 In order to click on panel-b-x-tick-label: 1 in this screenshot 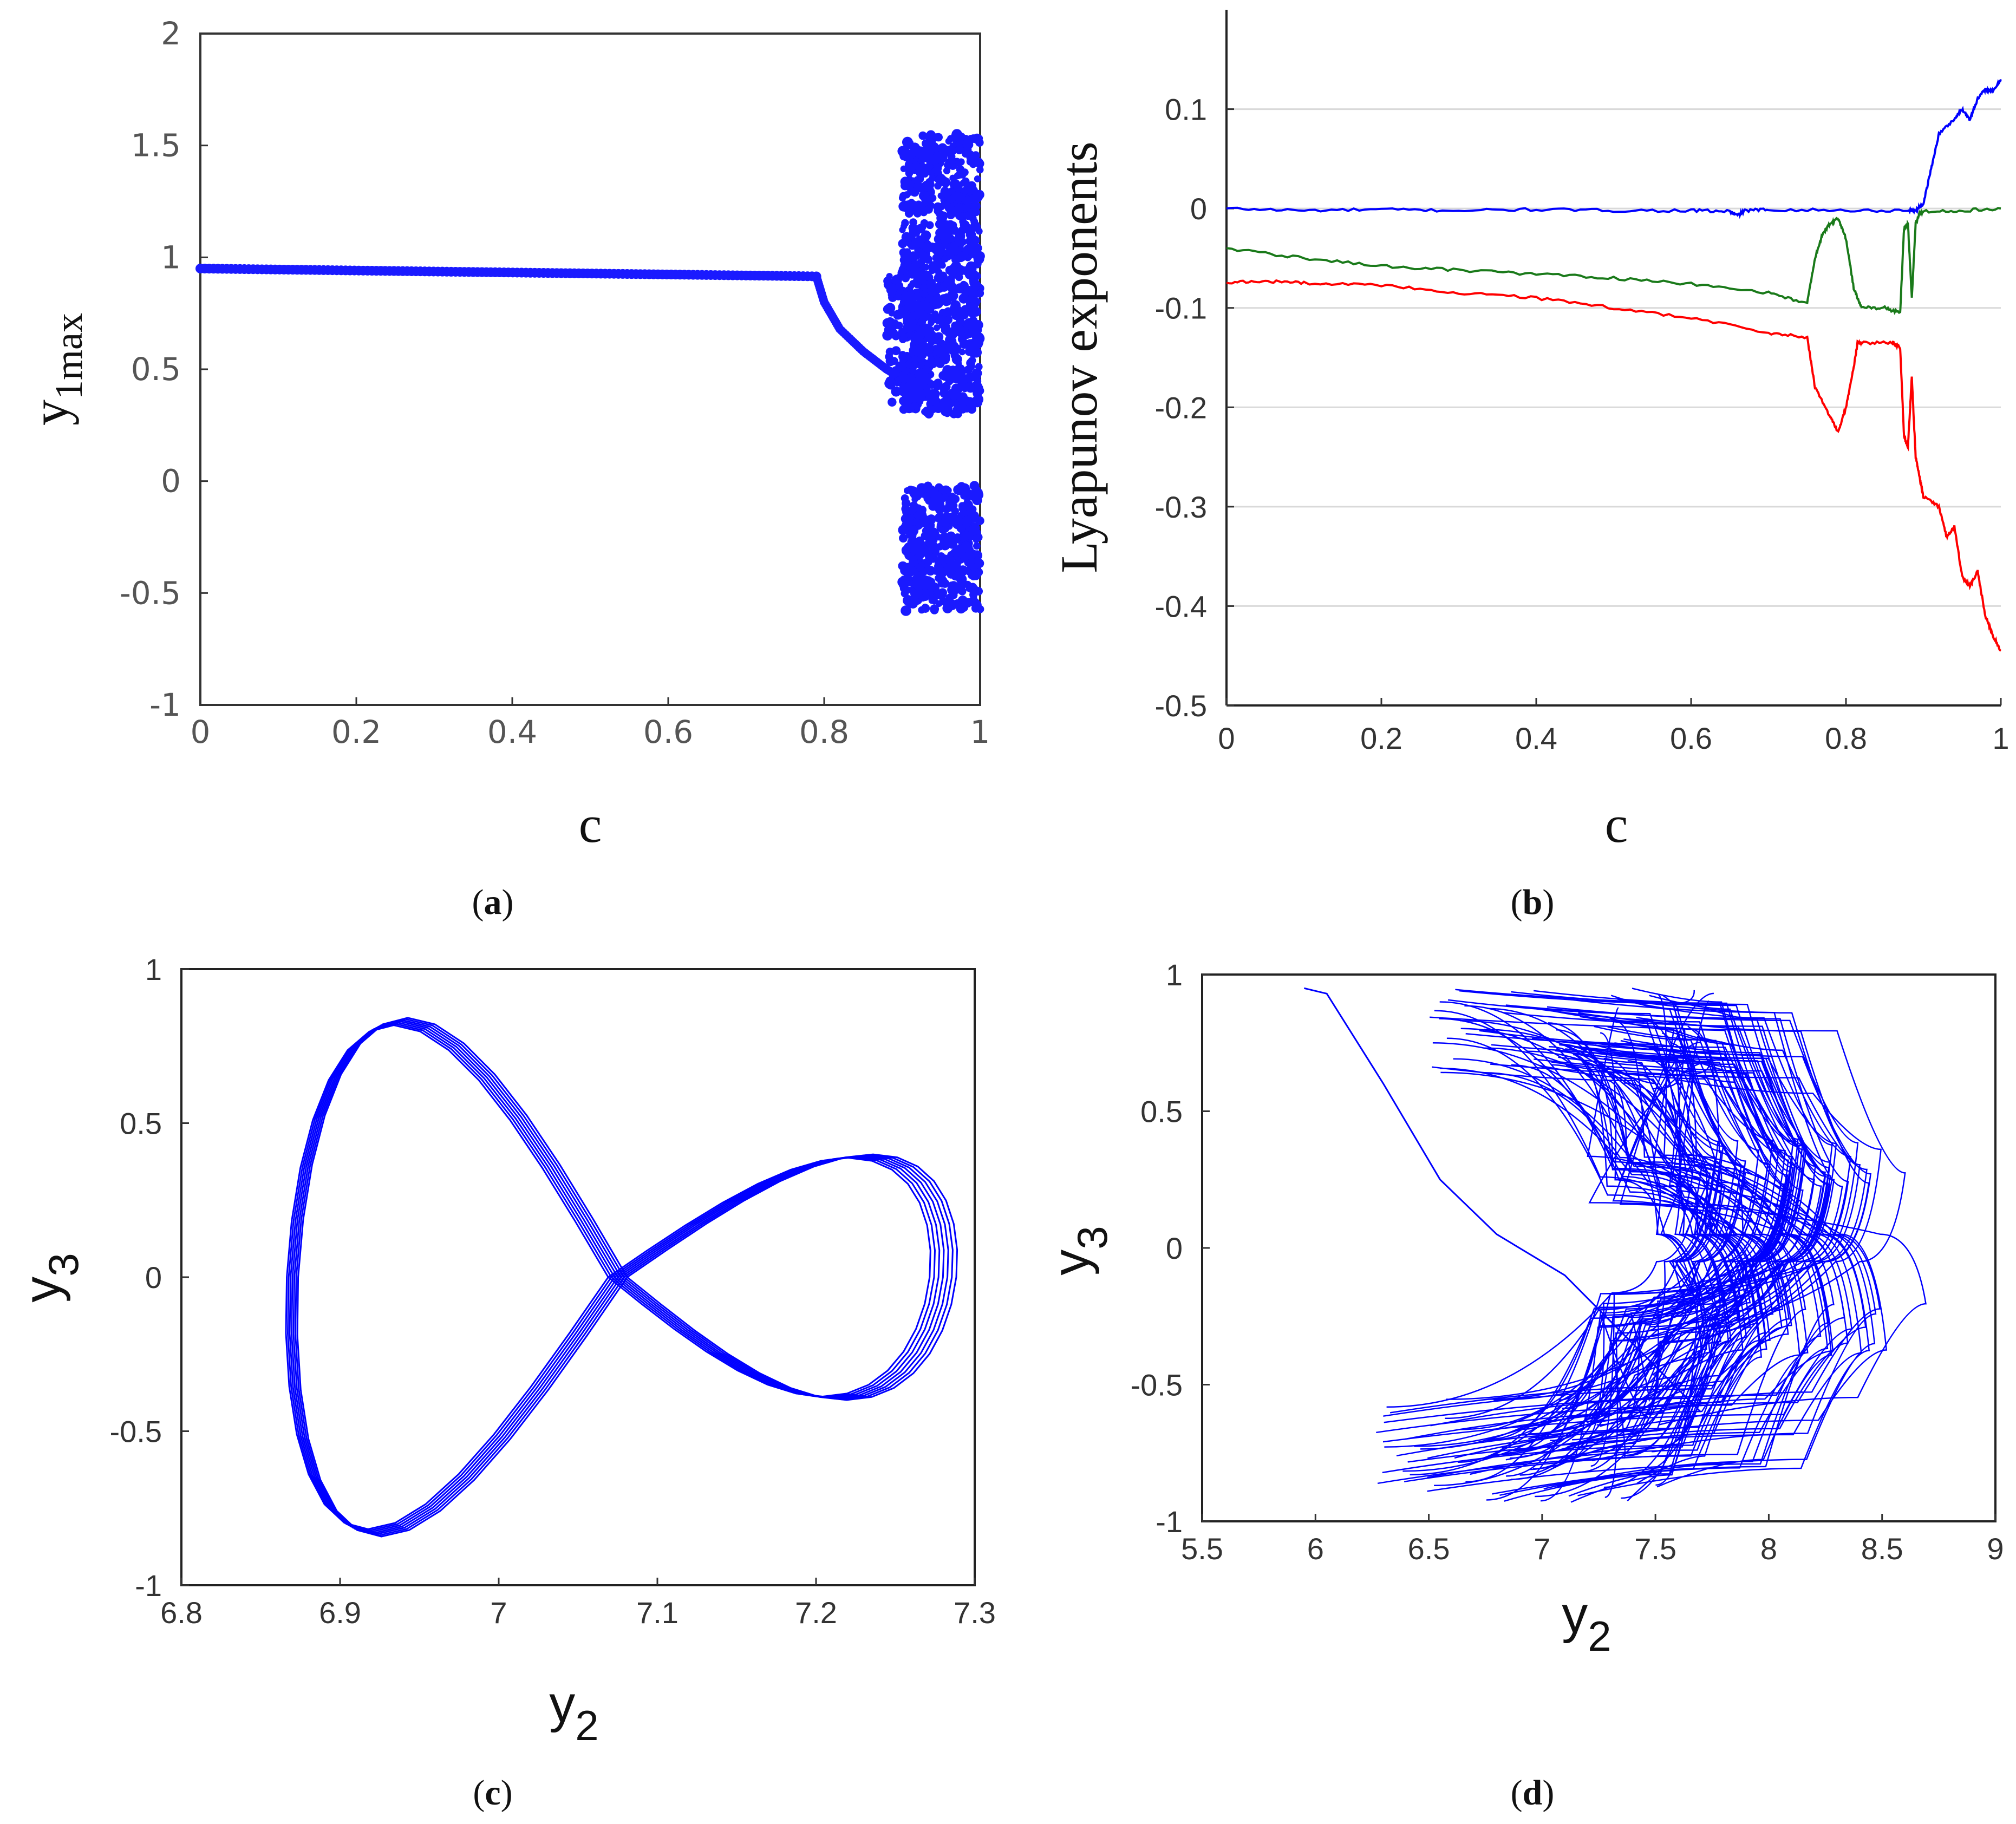, I will do `click(2000, 738)`.